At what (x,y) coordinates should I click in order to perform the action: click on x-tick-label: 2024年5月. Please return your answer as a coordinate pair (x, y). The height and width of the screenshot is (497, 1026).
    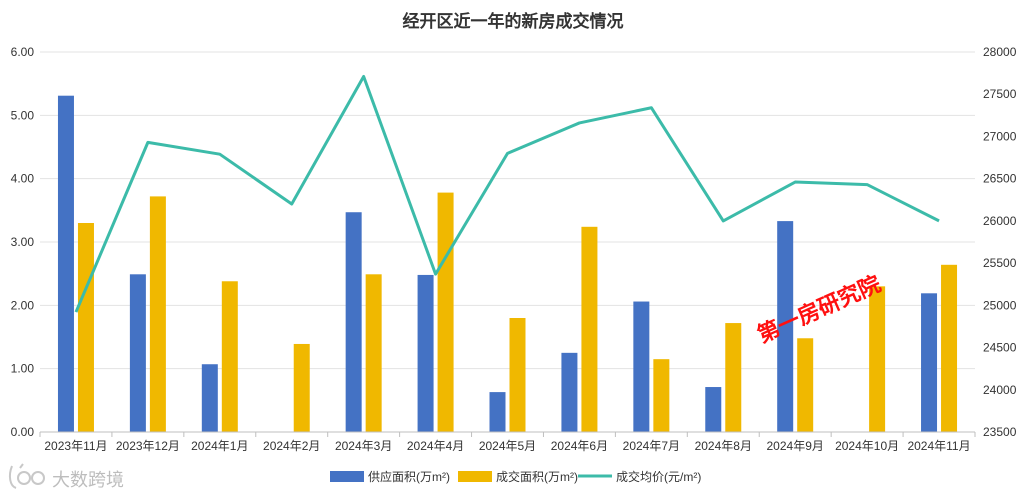
    Looking at the image, I should click on (507, 446).